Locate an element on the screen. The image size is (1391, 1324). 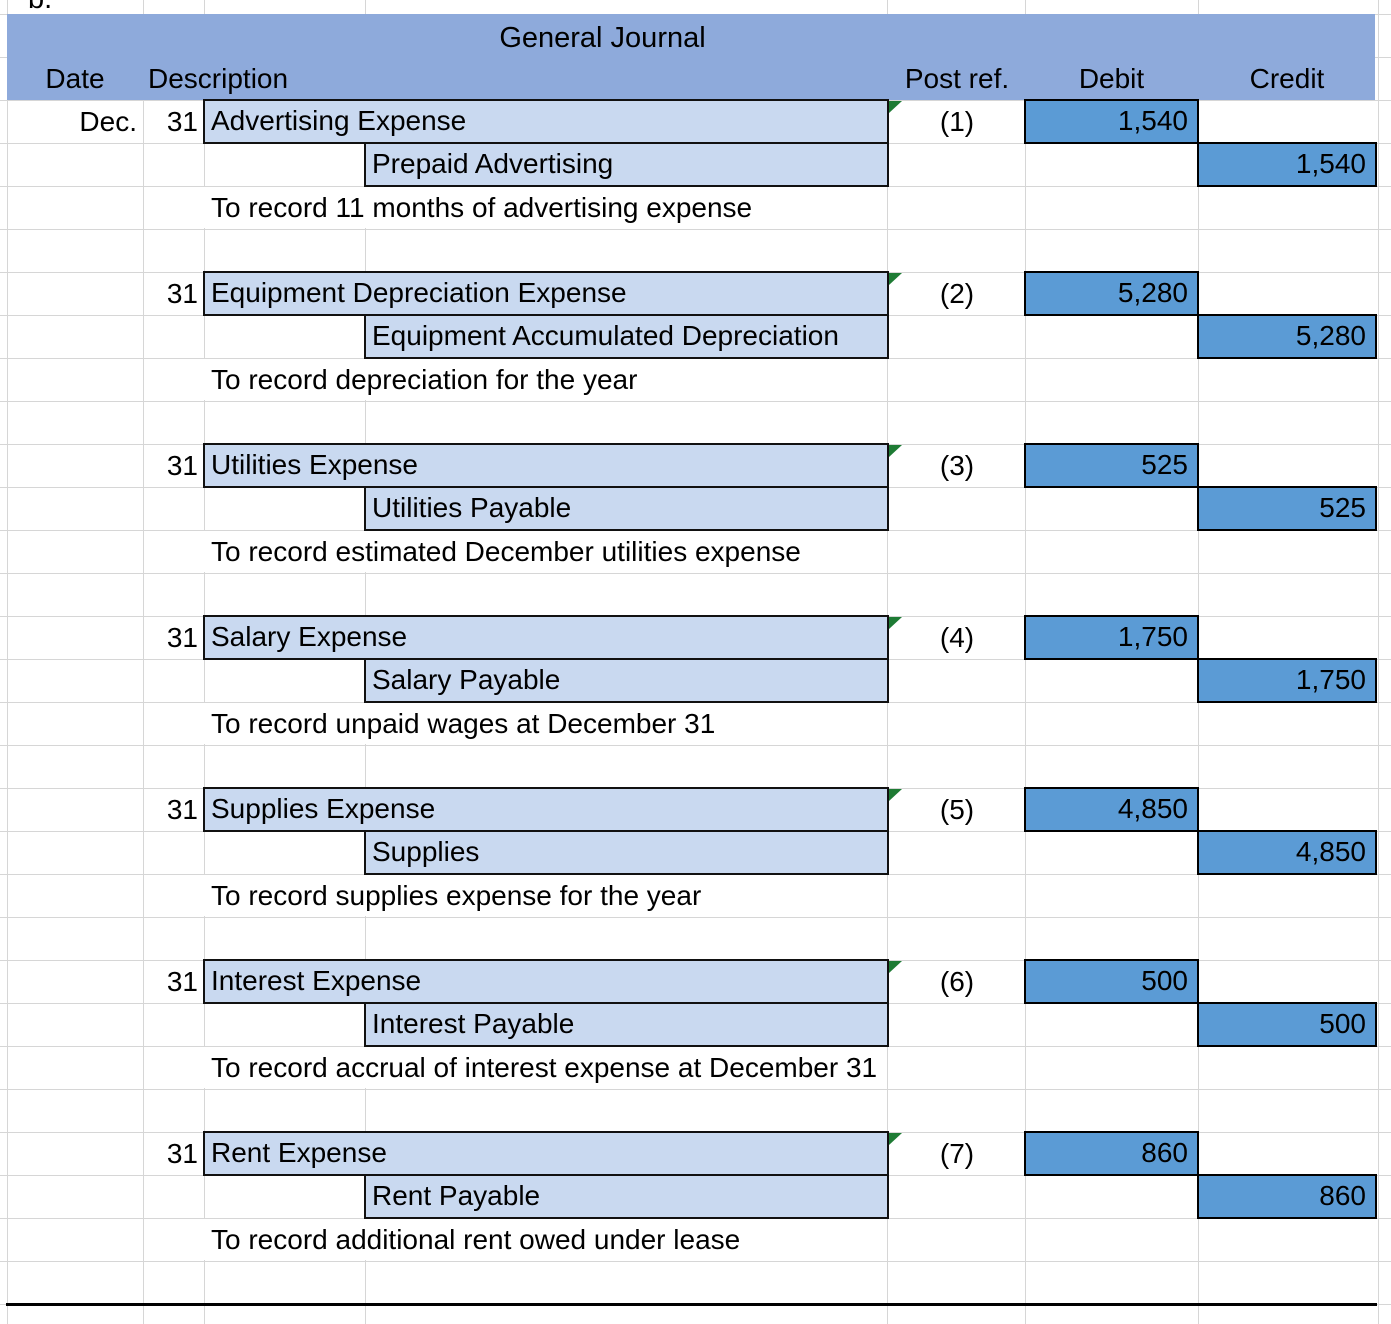
column-header-credit: Credit is located at coordinates (1287, 78).